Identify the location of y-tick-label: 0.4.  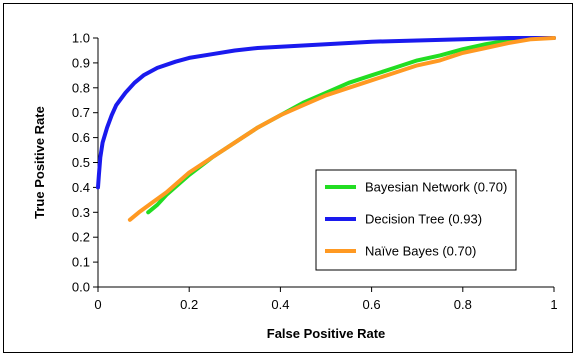
(81, 187).